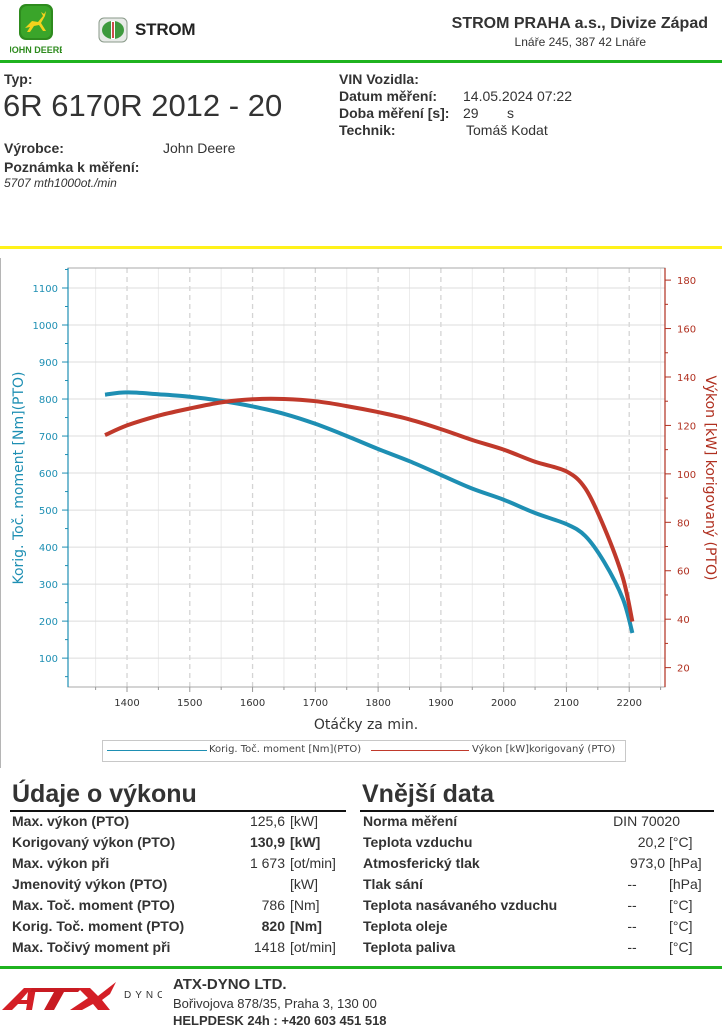 This screenshot has width=722, height=1029. Describe the element at coordinates (683, 523) in the screenshot. I see `y-right-tick-label: 80` at that location.